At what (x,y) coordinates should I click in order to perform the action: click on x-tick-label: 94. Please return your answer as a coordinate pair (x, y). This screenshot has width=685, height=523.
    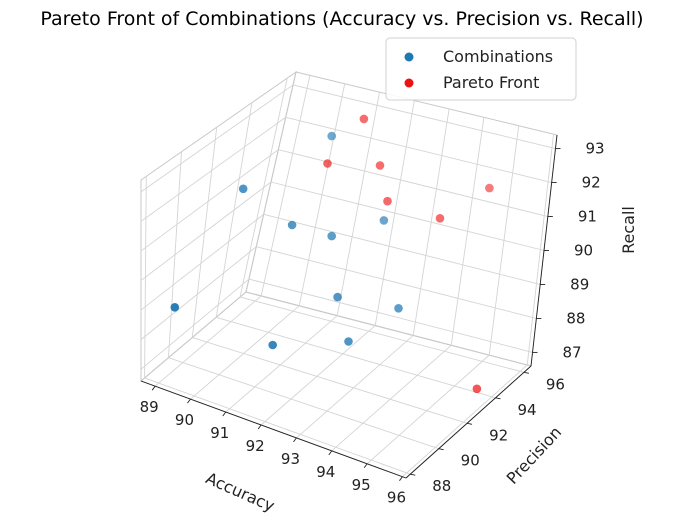
    Looking at the image, I should click on (325, 472).